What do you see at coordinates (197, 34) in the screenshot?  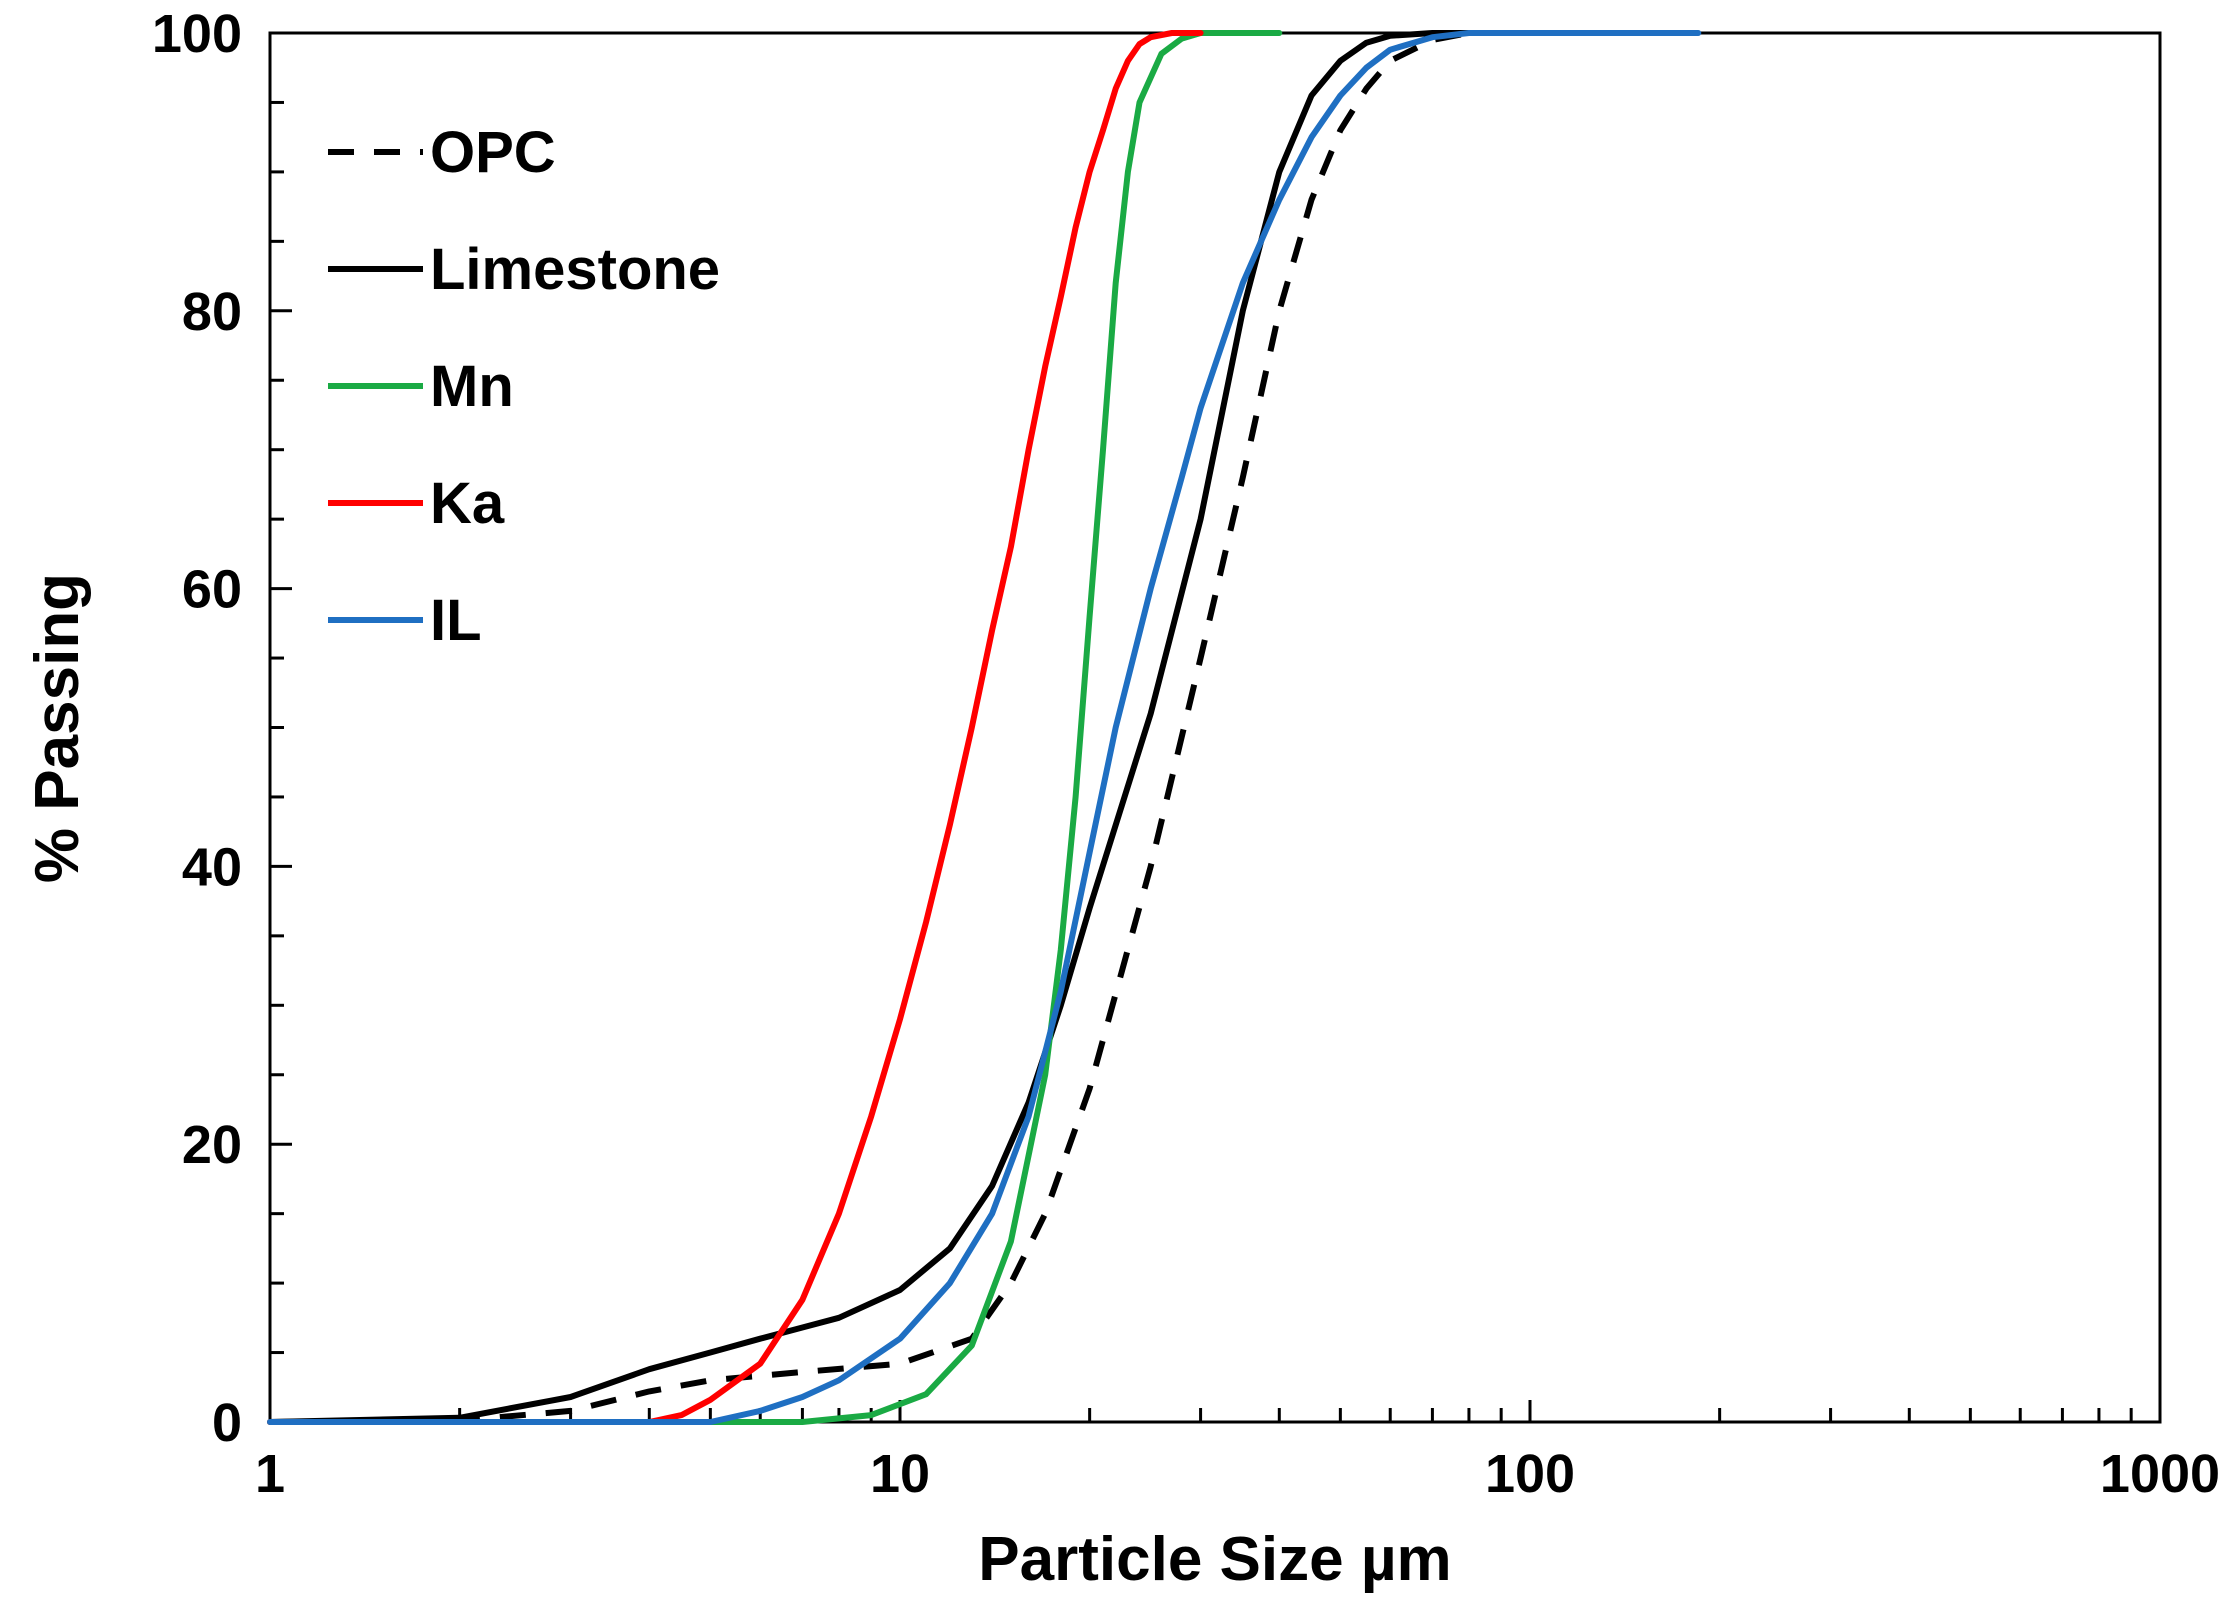 I see `y-tick-label: 100` at bounding box center [197, 34].